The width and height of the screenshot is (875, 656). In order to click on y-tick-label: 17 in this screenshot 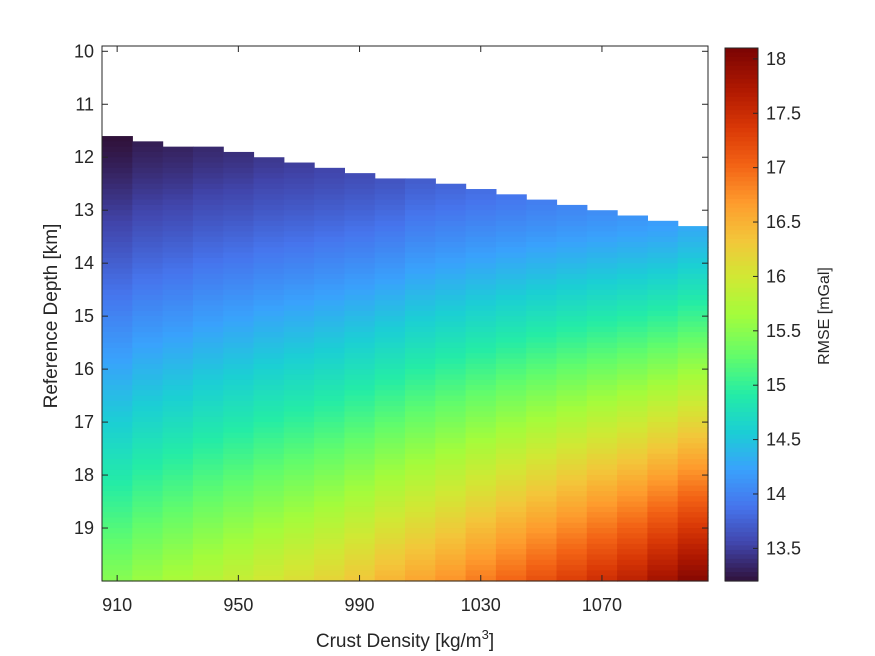, I will do `click(84, 422)`.